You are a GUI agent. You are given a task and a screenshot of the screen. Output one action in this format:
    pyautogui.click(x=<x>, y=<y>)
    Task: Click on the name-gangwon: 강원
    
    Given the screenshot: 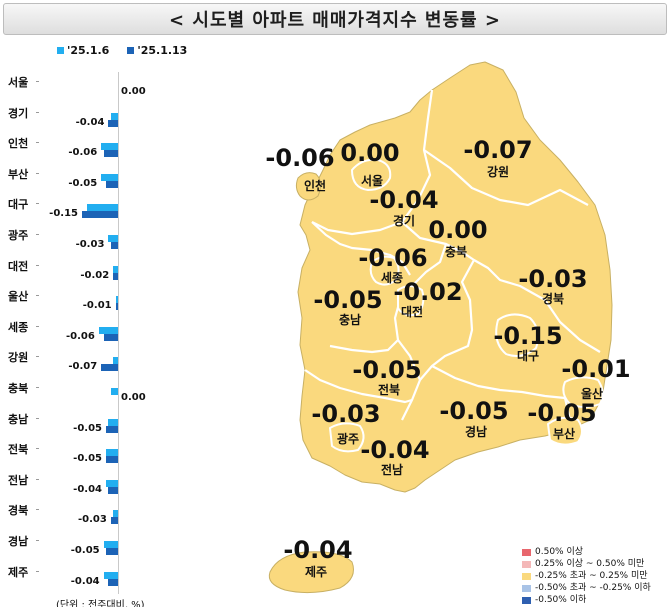 What is the action you would take?
    pyautogui.click(x=498, y=172)
    